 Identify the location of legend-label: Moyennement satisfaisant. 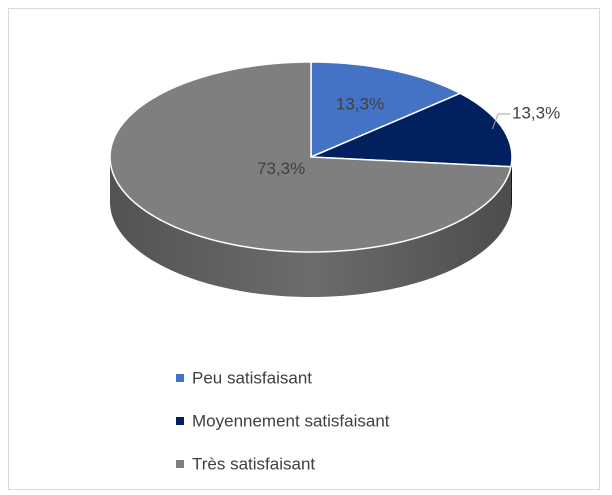
(291, 420).